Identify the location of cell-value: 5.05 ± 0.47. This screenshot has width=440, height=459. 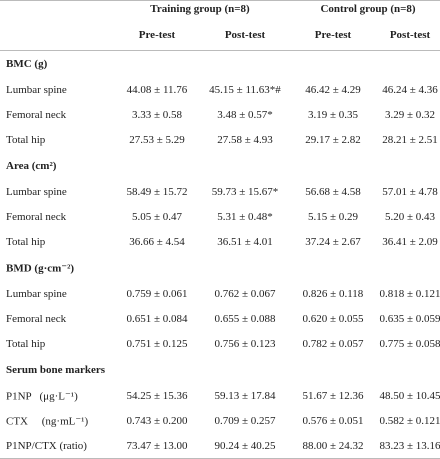
(157, 217).